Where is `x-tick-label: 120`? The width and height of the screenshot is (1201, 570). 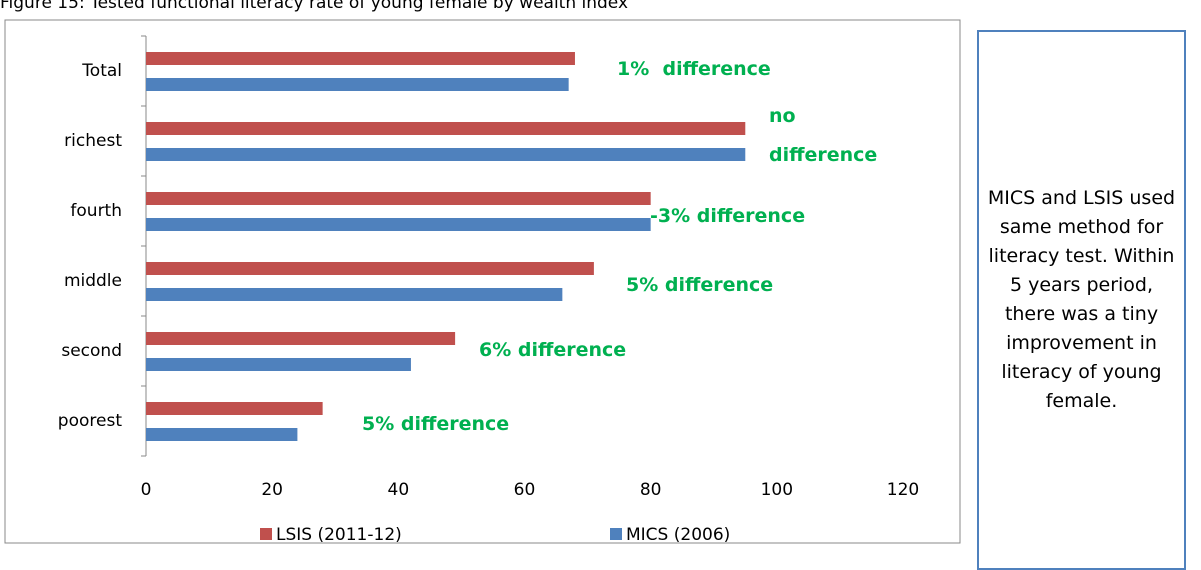 x-tick-label: 120 is located at coordinates (903, 490).